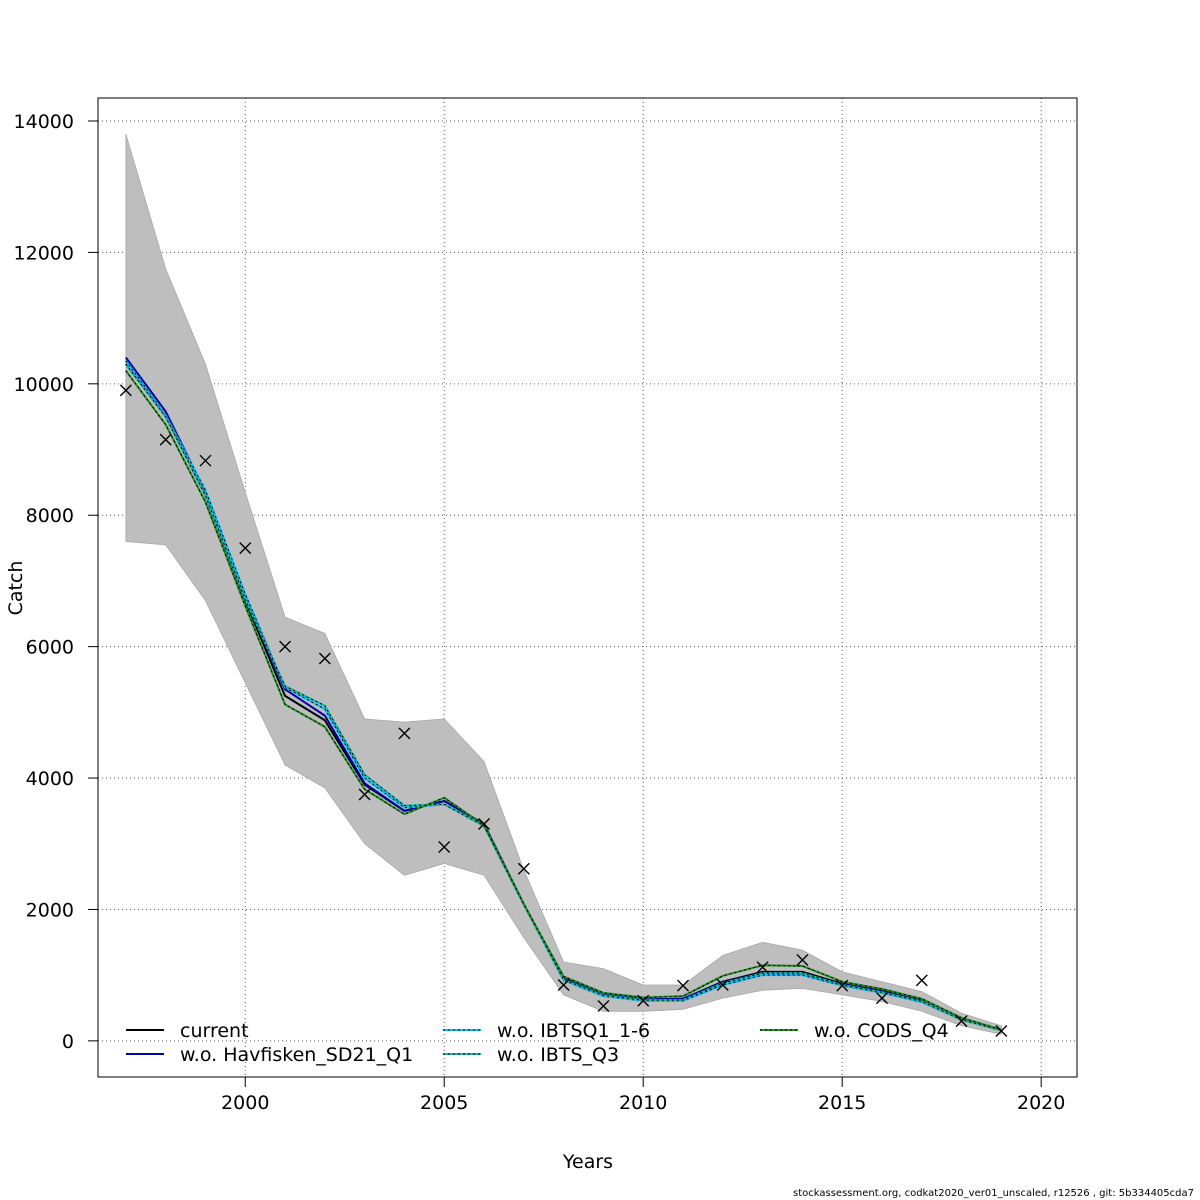  I want to click on legend-label: current, so click(214, 1031).